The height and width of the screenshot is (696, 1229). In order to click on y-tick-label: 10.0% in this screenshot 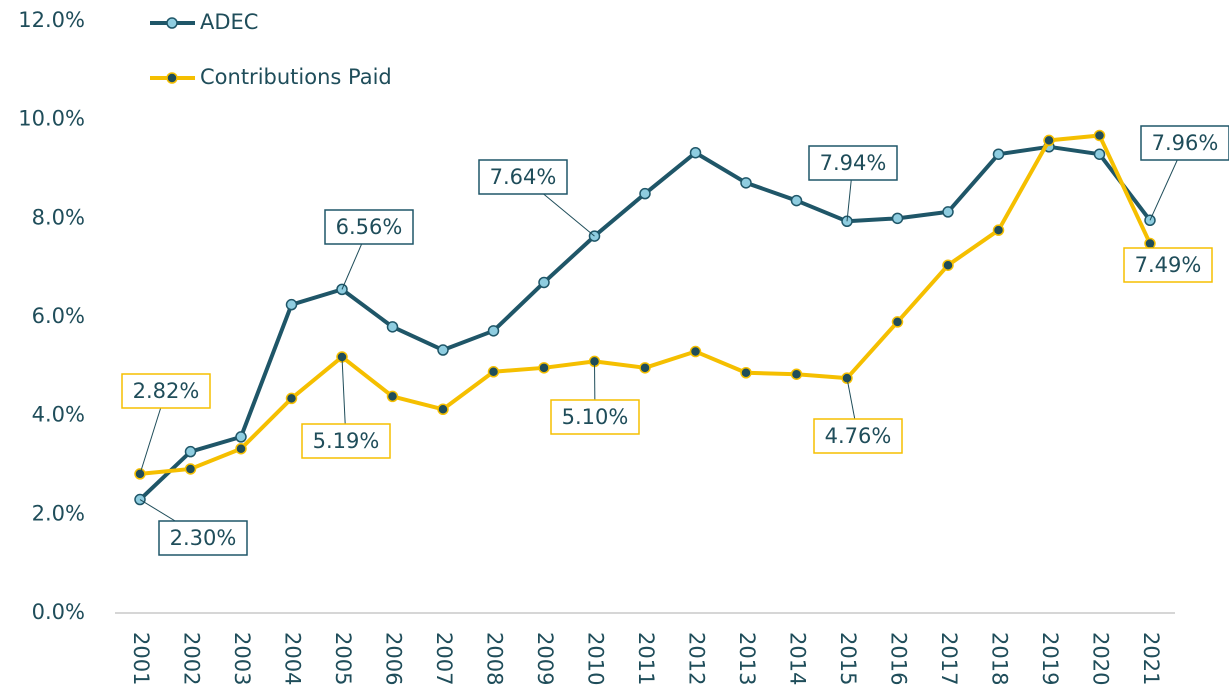, I will do `click(51, 119)`.